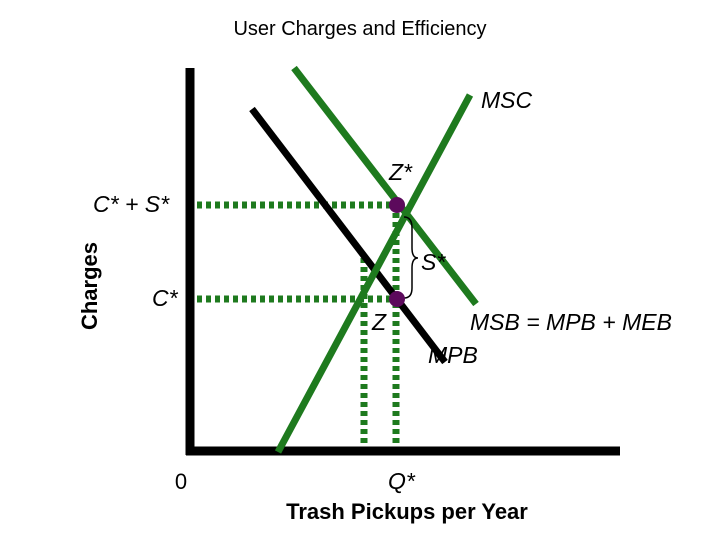 The image size is (720, 540). Describe the element at coordinates (453, 355) in the screenshot. I see `mpb-label: MPB` at that location.